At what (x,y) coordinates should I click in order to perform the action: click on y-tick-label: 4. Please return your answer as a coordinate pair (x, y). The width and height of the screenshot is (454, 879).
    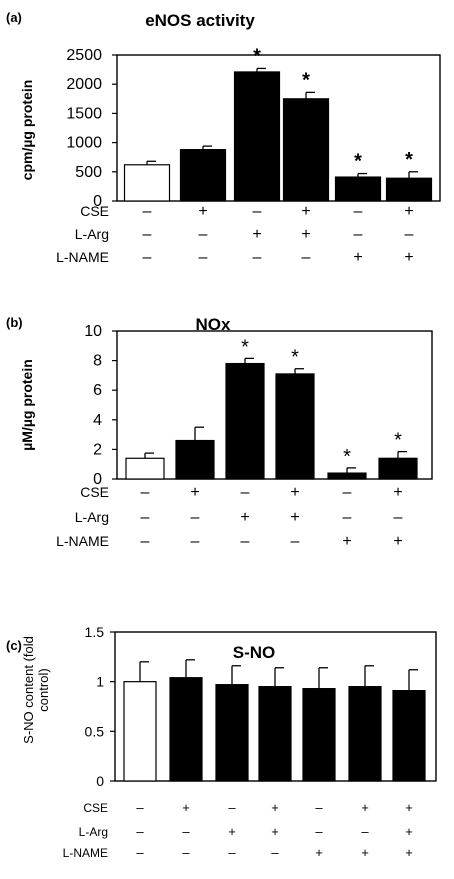
    Looking at the image, I should click on (97, 420).